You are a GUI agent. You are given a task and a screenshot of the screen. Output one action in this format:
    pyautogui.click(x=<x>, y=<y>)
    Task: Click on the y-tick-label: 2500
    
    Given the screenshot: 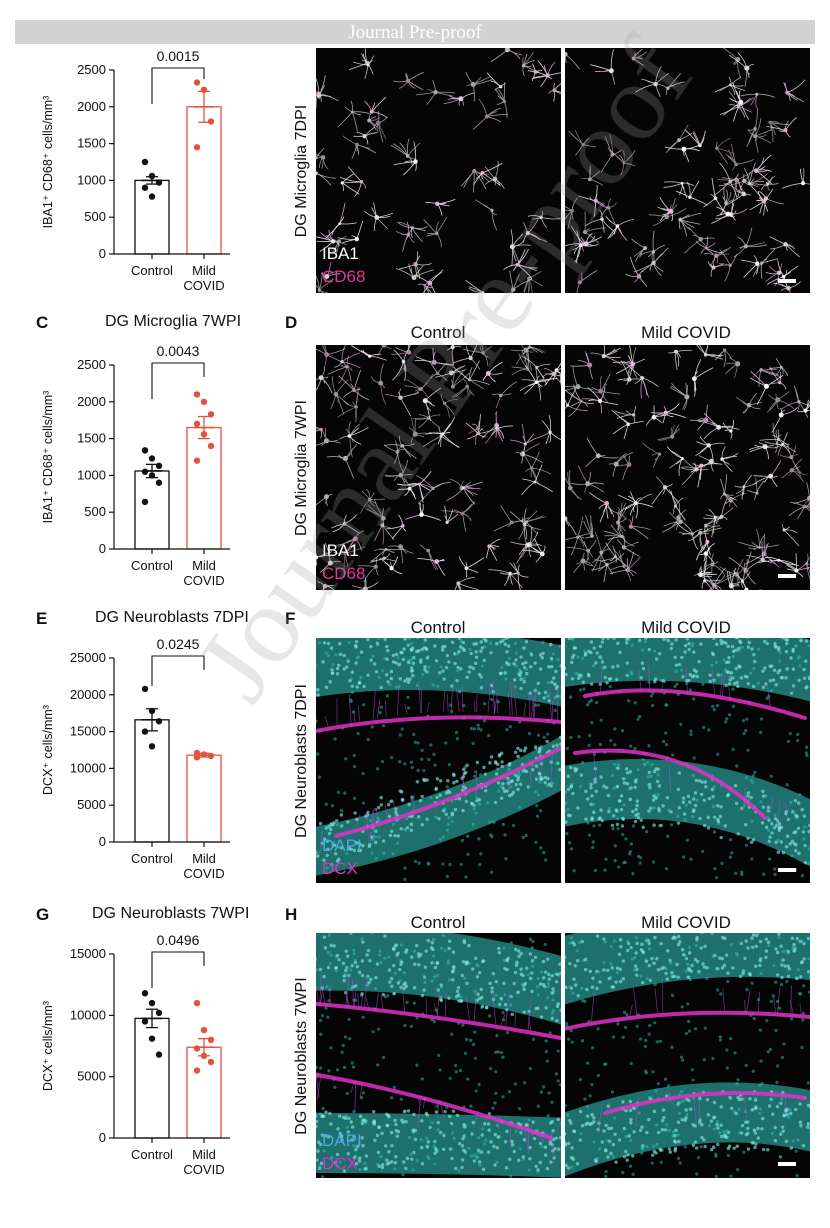 What is the action you would take?
    pyautogui.click(x=91, y=69)
    